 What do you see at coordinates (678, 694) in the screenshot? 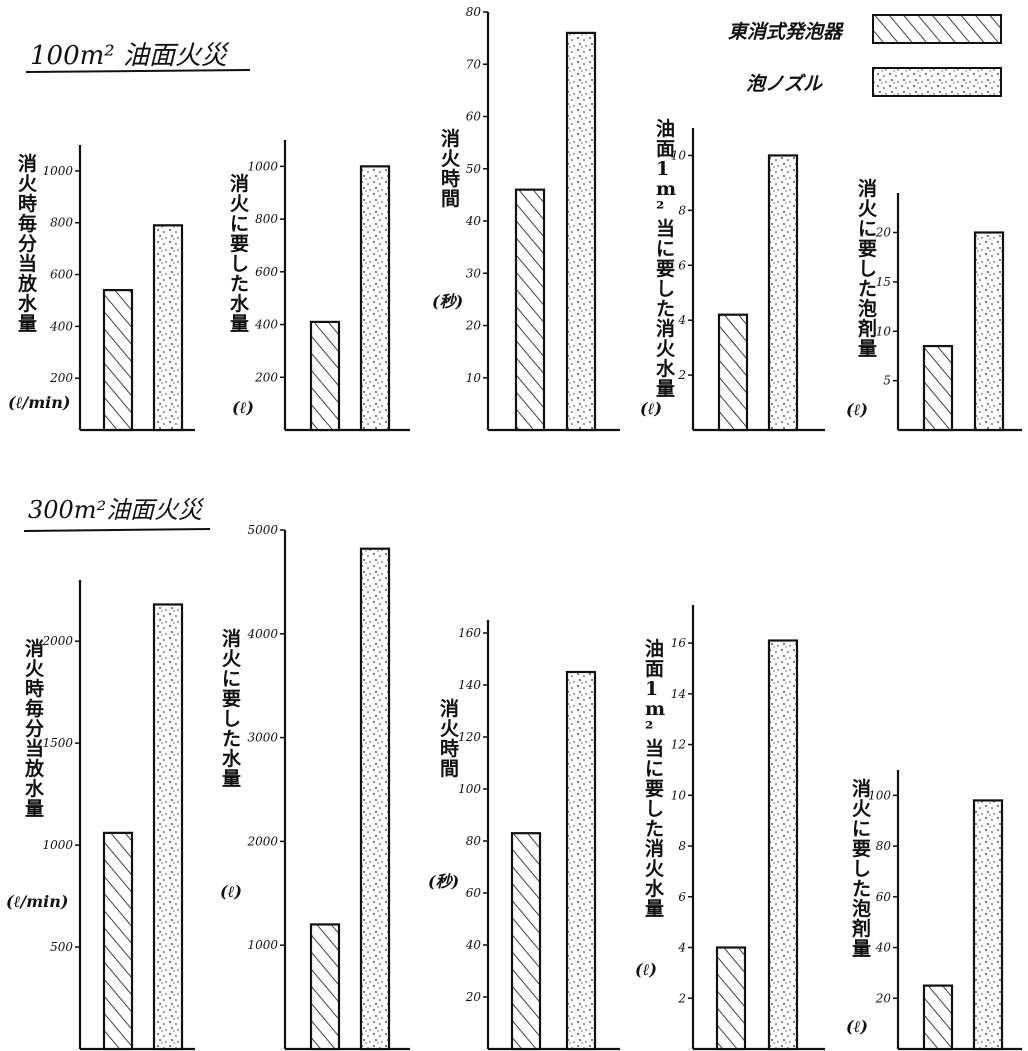
I see `y-tick-label: 14` at bounding box center [678, 694].